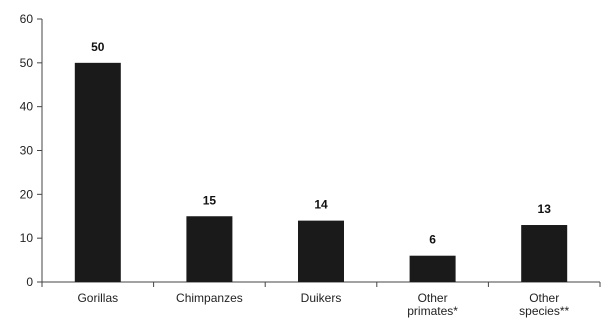 The image size is (611, 331). Describe the element at coordinates (27, 151) in the screenshot. I see `y-tick-label: 30` at that location.